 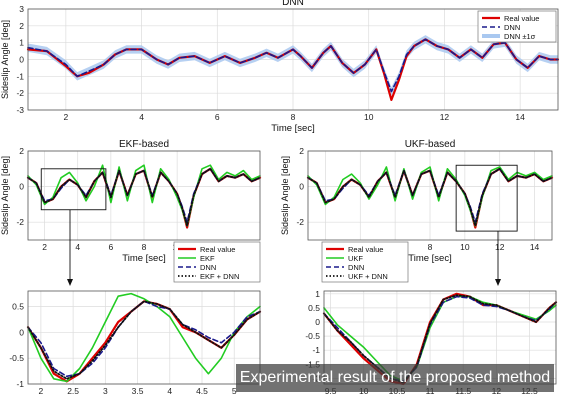 I want to click on chart3-x-tick-label: 10, so click(x=465, y=247).